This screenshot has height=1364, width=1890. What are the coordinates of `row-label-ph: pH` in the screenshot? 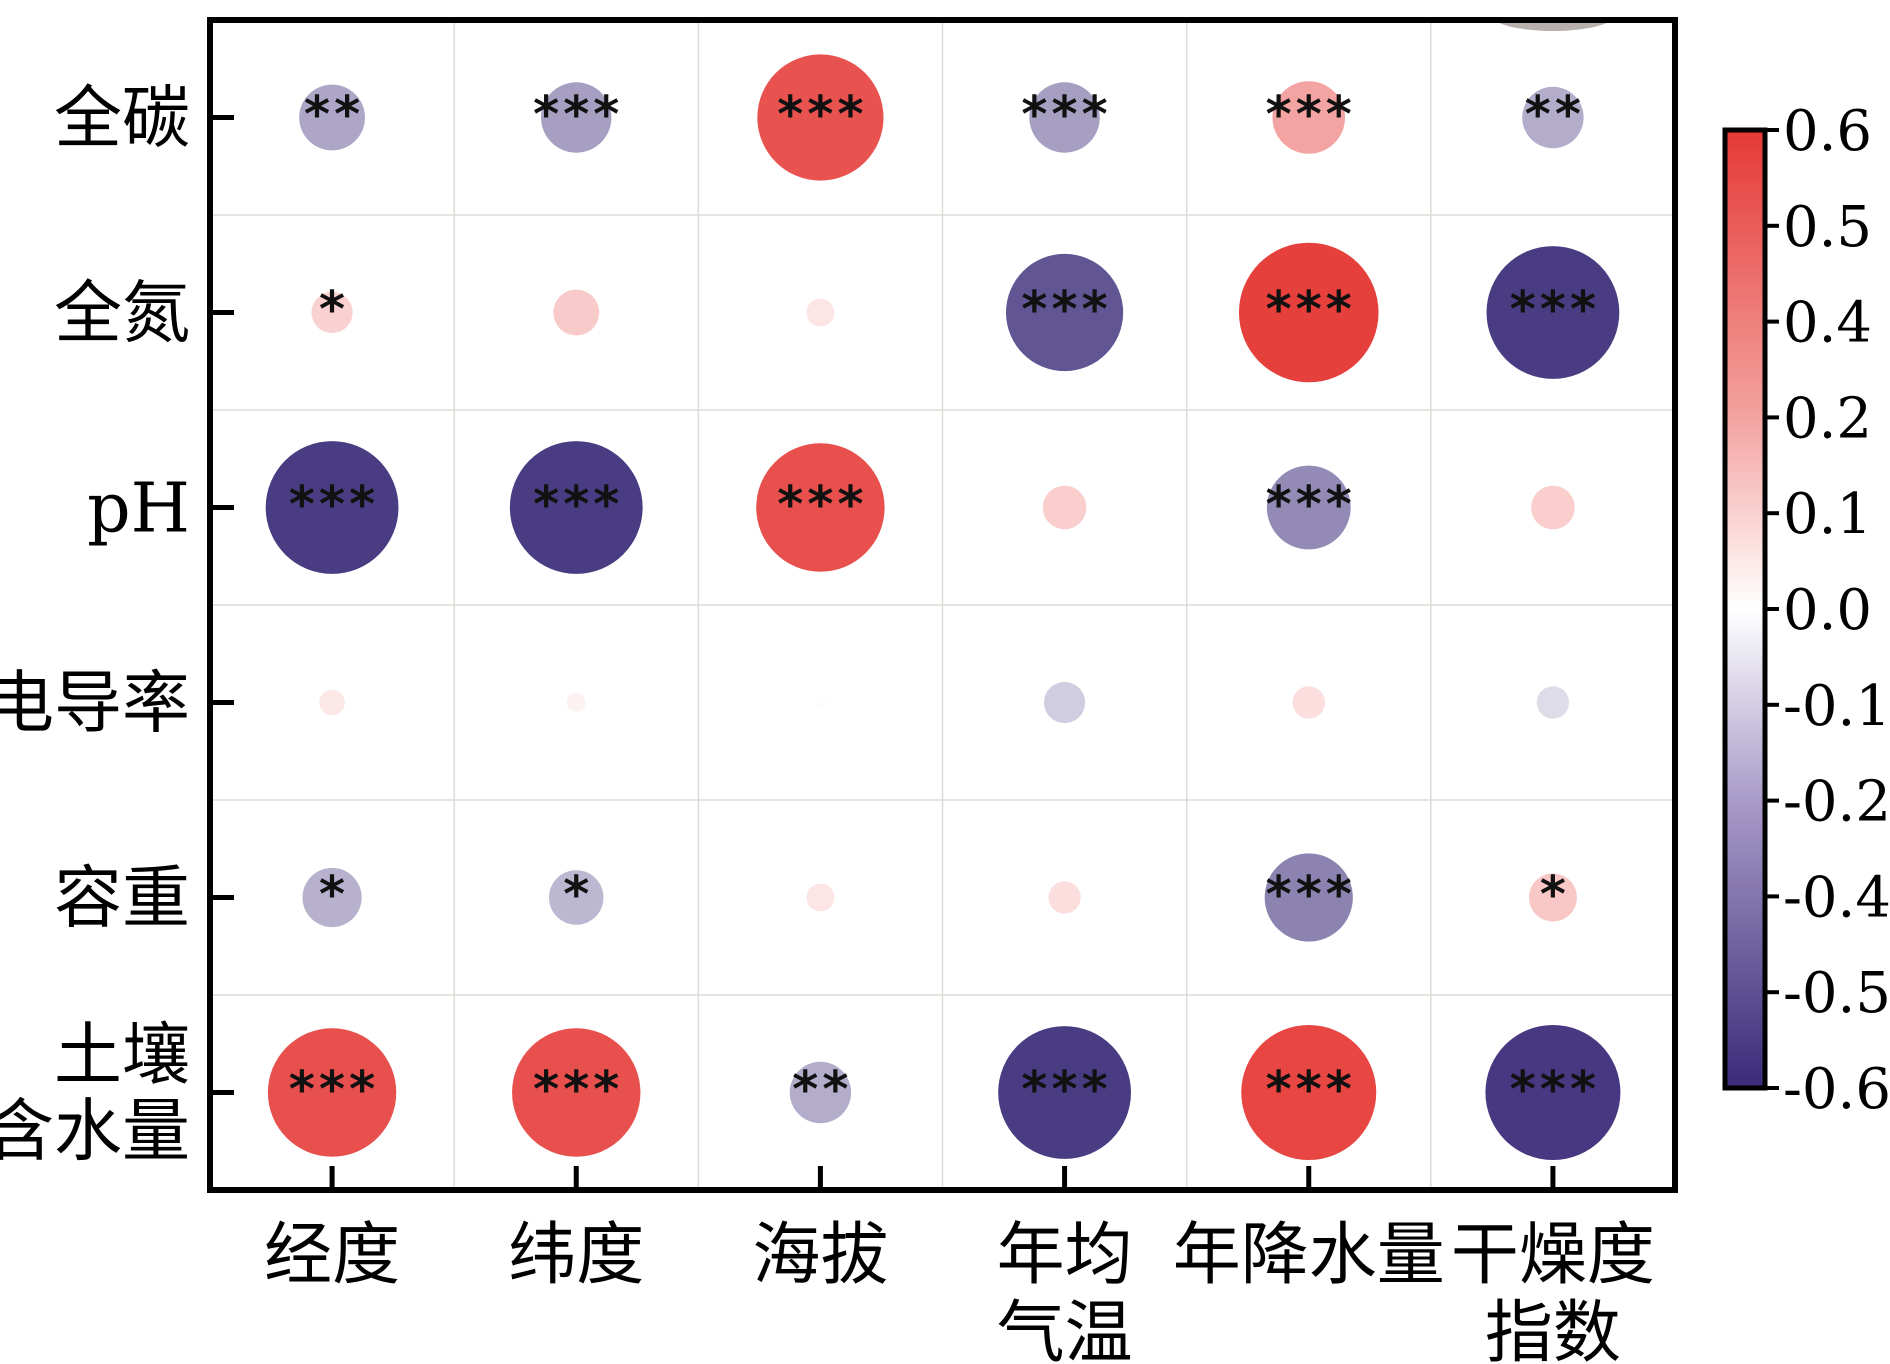 It's located at (138, 509).